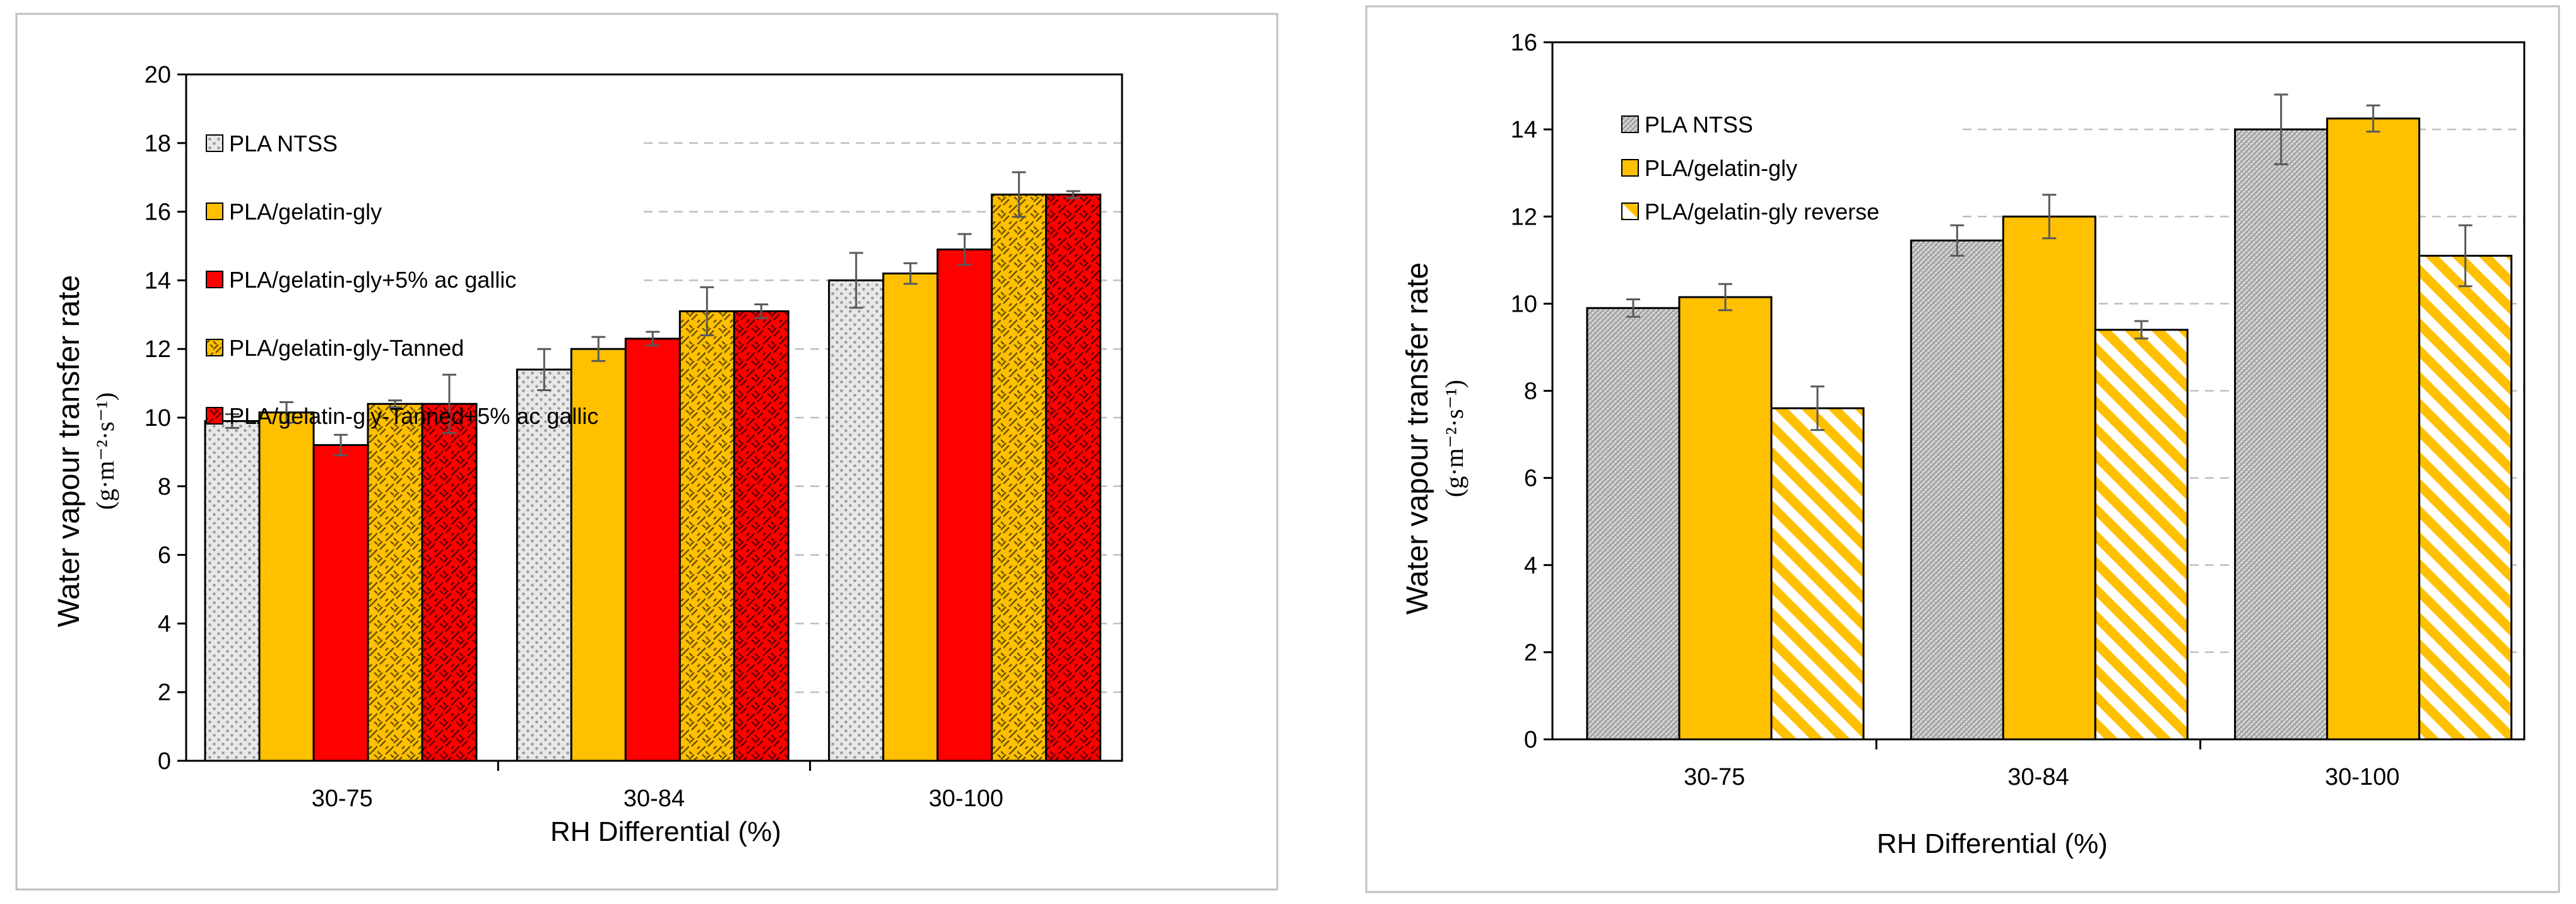 This screenshot has height=904, width=2576. What do you see at coordinates (214, 347) in the screenshot?
I see `legend-swatch-pla-gelatin-gly-tanned` at bounding box center [214, 347].